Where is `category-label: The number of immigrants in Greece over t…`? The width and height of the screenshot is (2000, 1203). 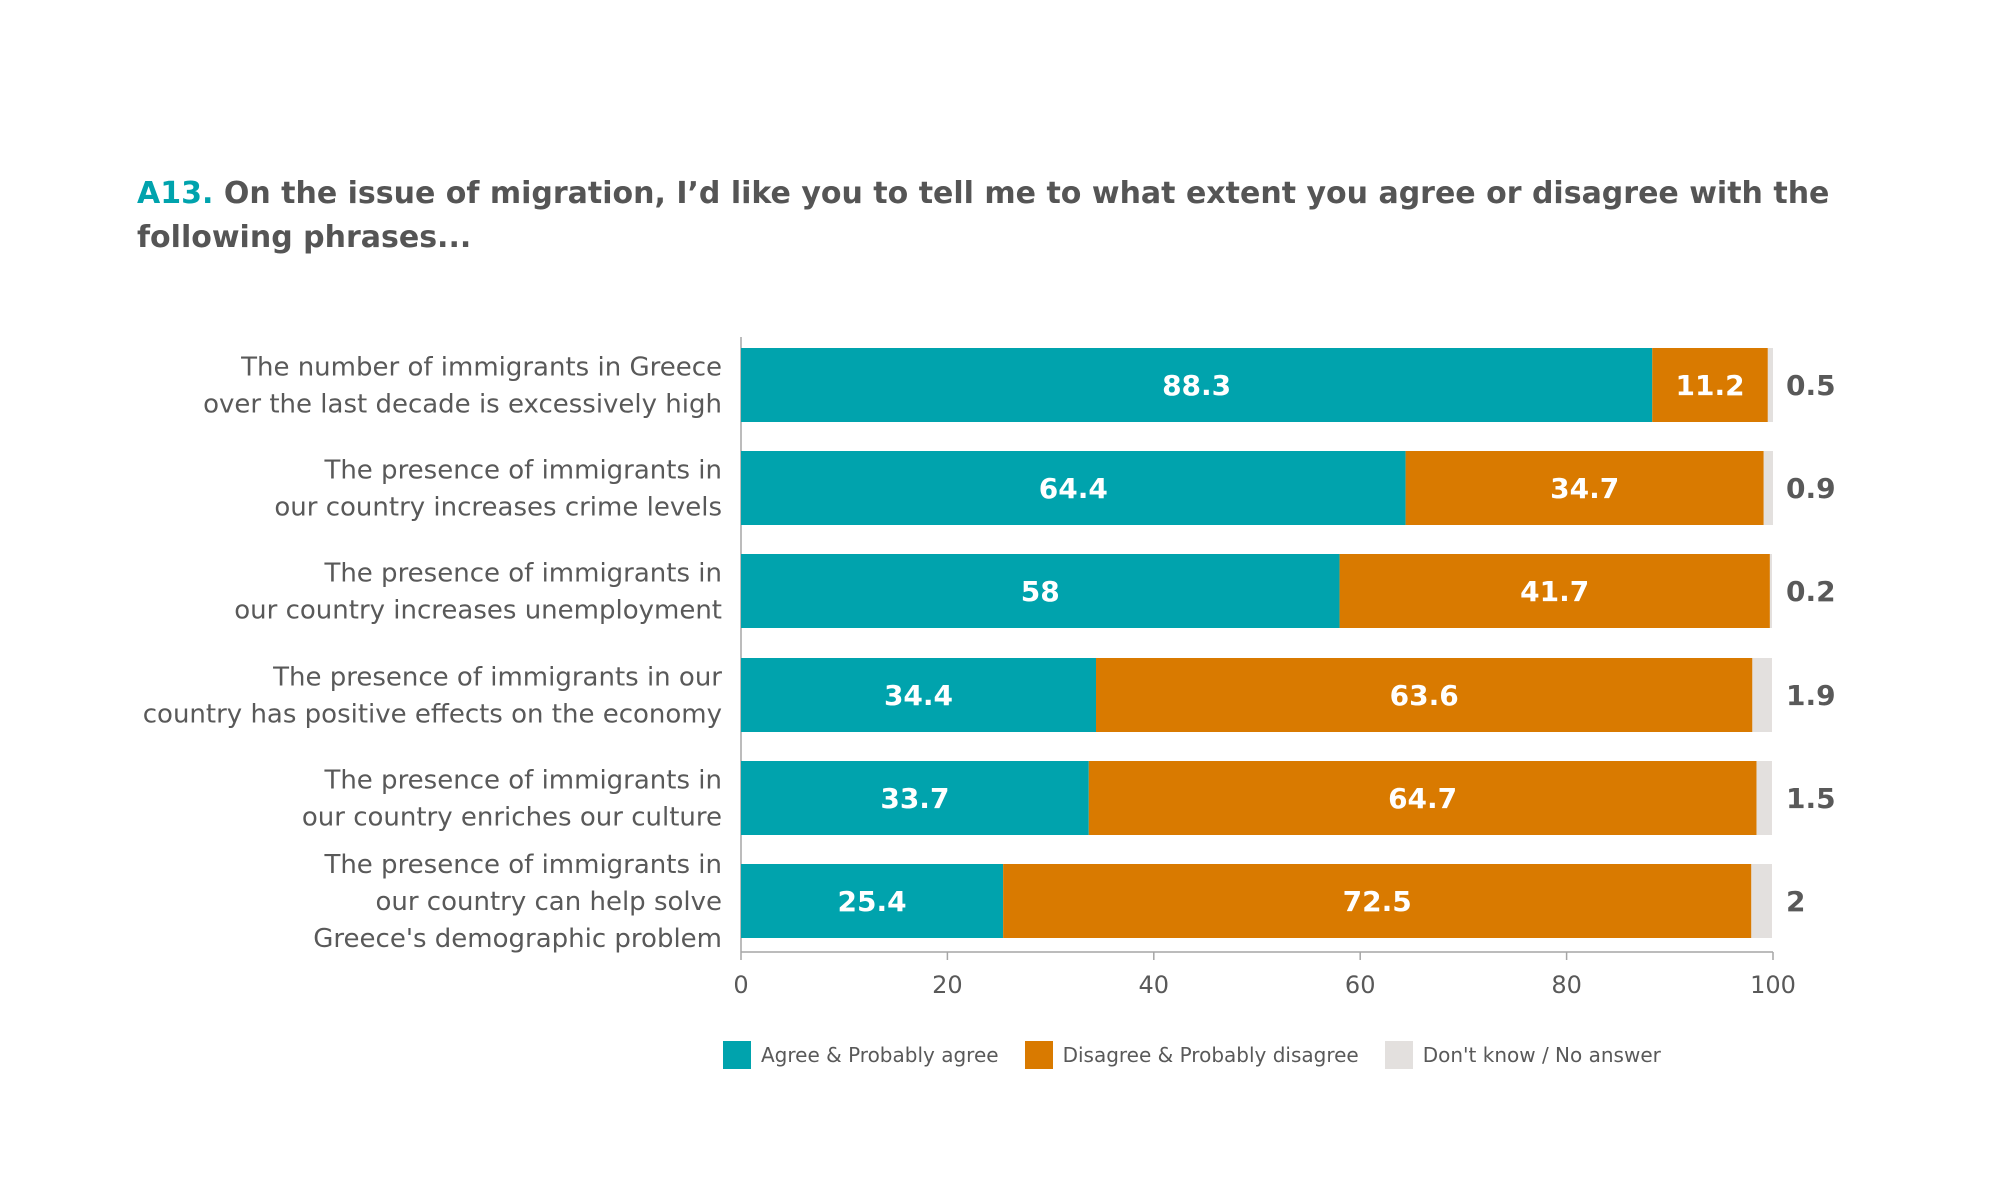
category-label: The number of immigrants in Greece over t… is located at coordinates (462, 386).